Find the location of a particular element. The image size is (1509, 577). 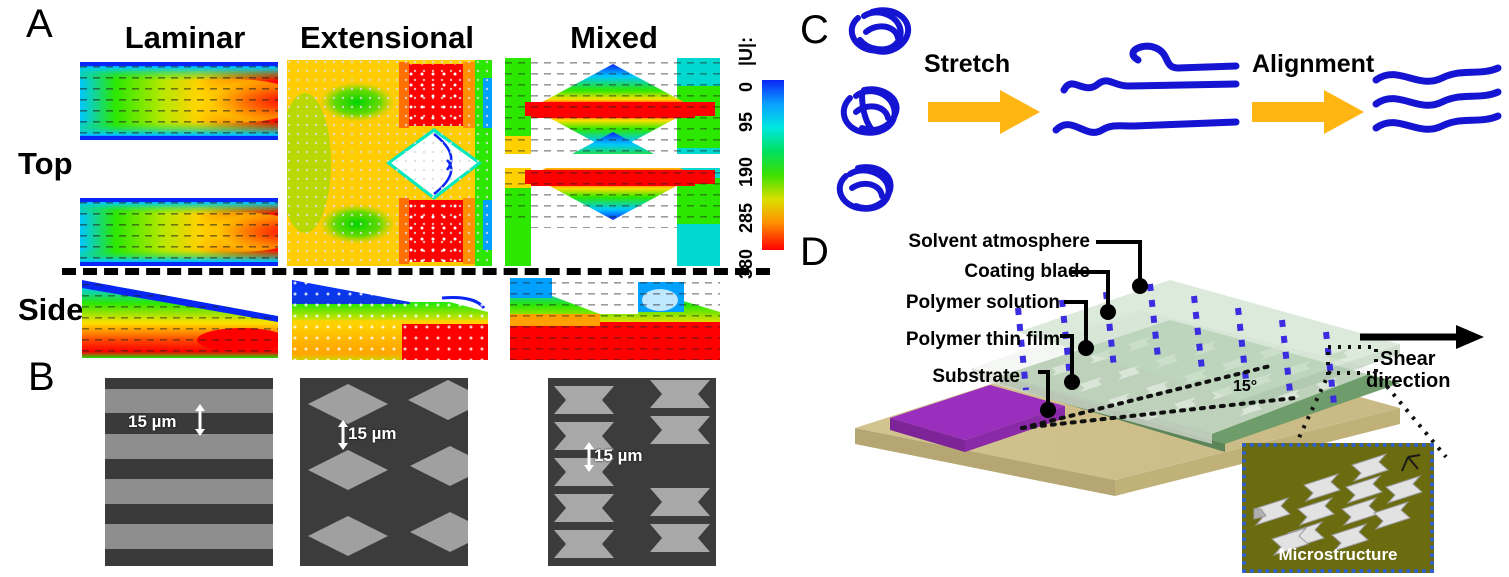

shear-direction-label-line1: Shear is located at coordinates (1408, 359).